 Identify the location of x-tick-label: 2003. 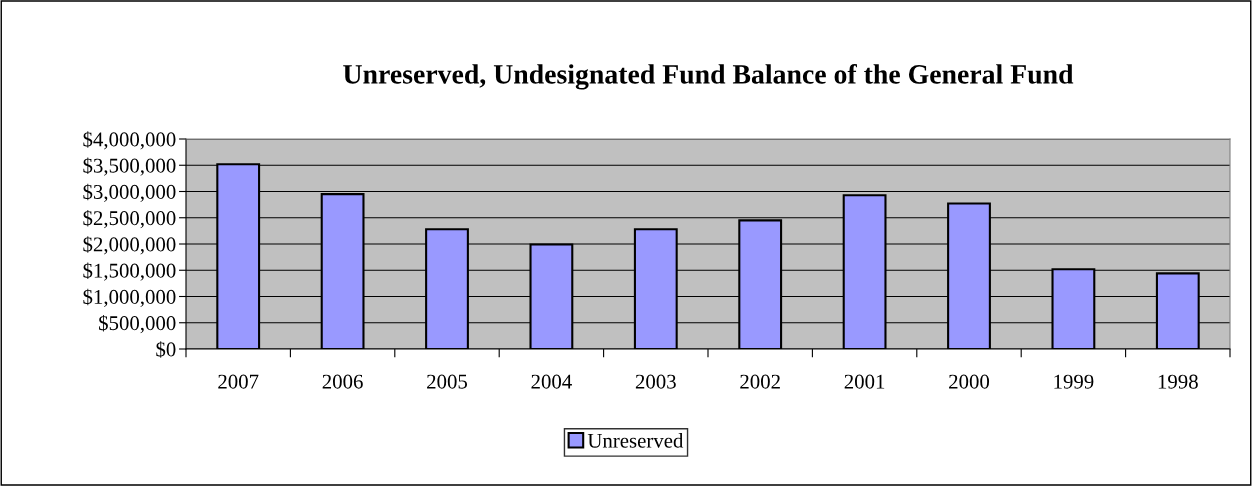
(655, 381).